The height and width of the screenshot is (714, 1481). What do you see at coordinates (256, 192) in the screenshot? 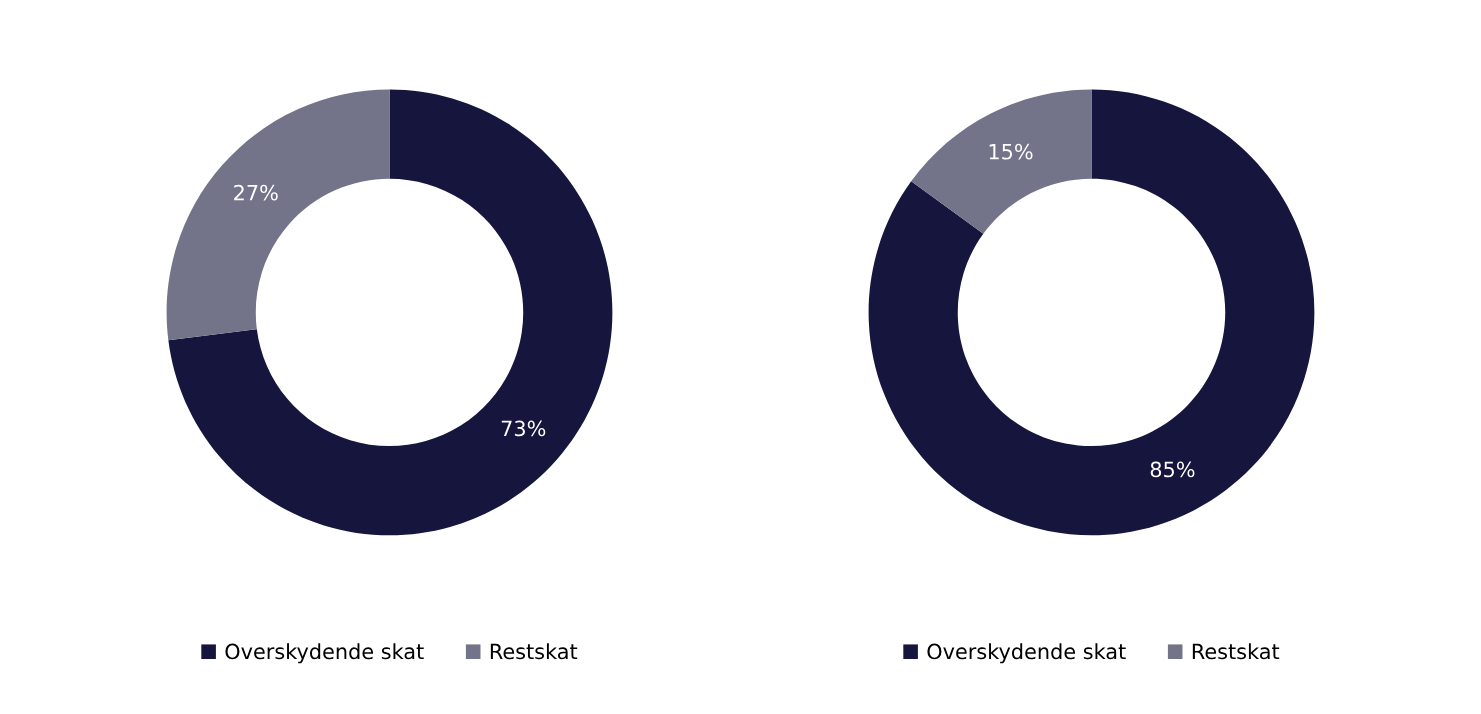
I see `data-label: 27%` at bounding box center [256, 192].